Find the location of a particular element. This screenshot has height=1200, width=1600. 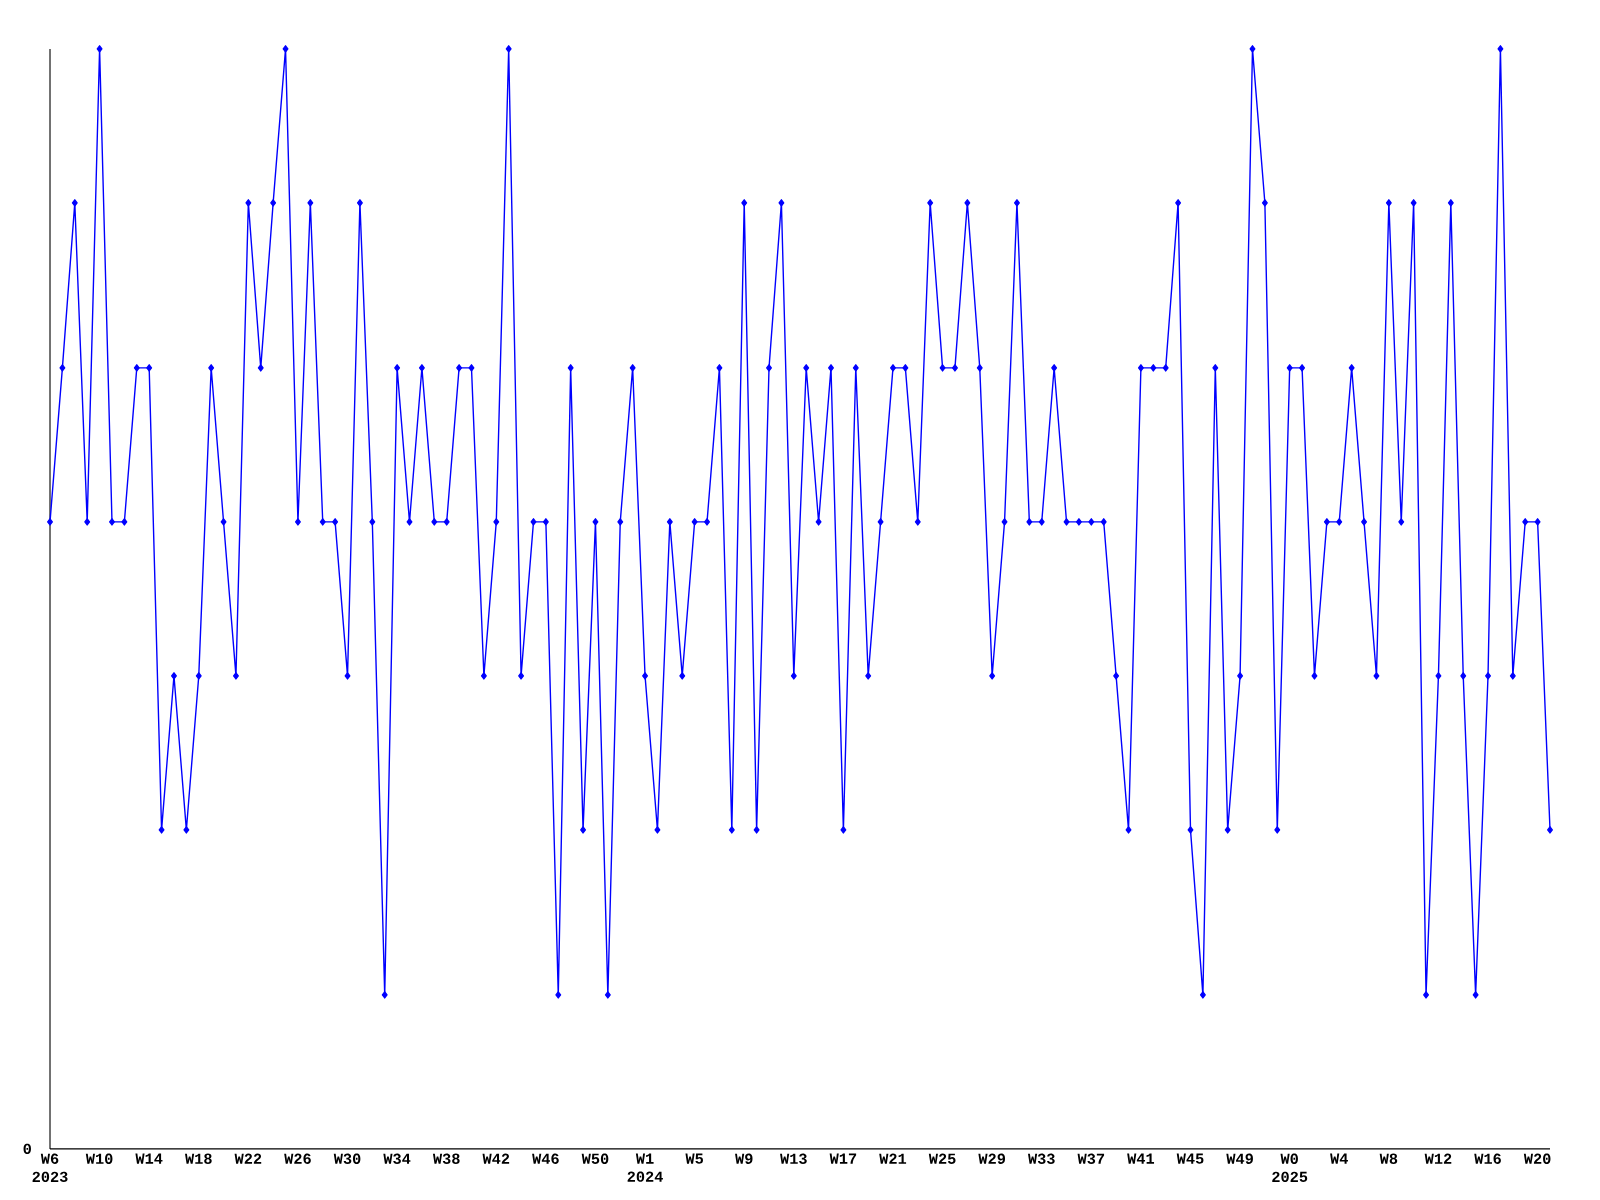

x-tick-label: W5 is located at coordinates (694, 1158).